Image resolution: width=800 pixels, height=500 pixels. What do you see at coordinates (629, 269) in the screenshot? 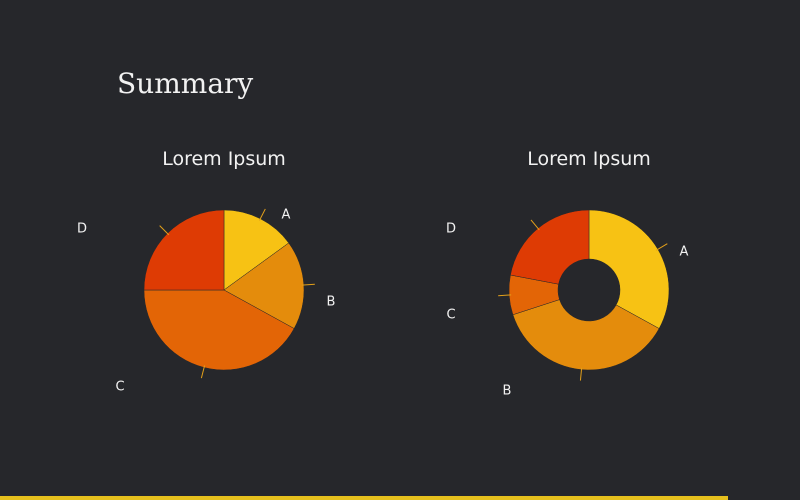
I see `donut-slice-a` at bounding box center [629, 269].